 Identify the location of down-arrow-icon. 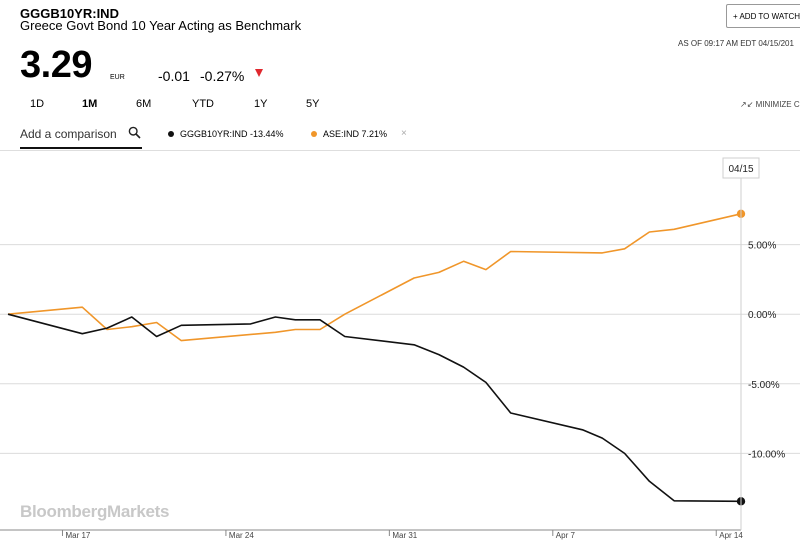
(259, 73).